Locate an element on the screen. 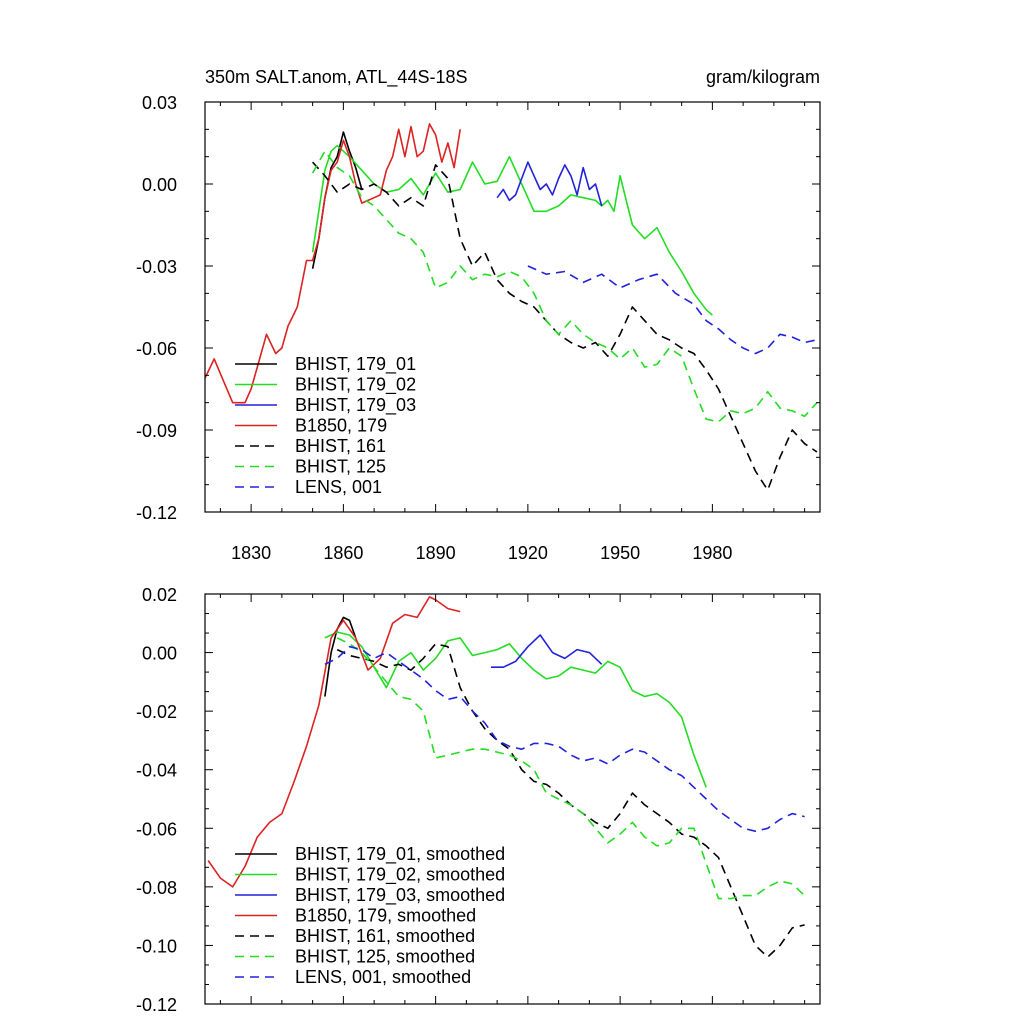  legend-label: LENS, 001 is located at coordinates (338, 487).